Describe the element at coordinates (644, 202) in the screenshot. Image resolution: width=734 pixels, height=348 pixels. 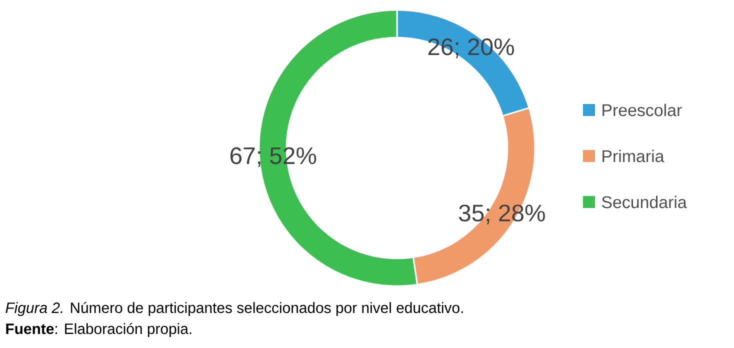
I see `legend-label: Secundaria` at that location.